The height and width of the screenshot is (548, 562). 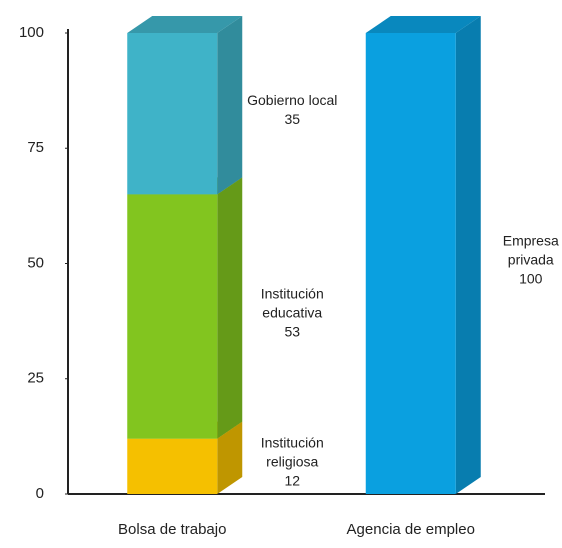 What do you see at coordinates (292, 452) in the screenshot?
I see `series-name: Institución religiosa` at bounding box center [292, 452].